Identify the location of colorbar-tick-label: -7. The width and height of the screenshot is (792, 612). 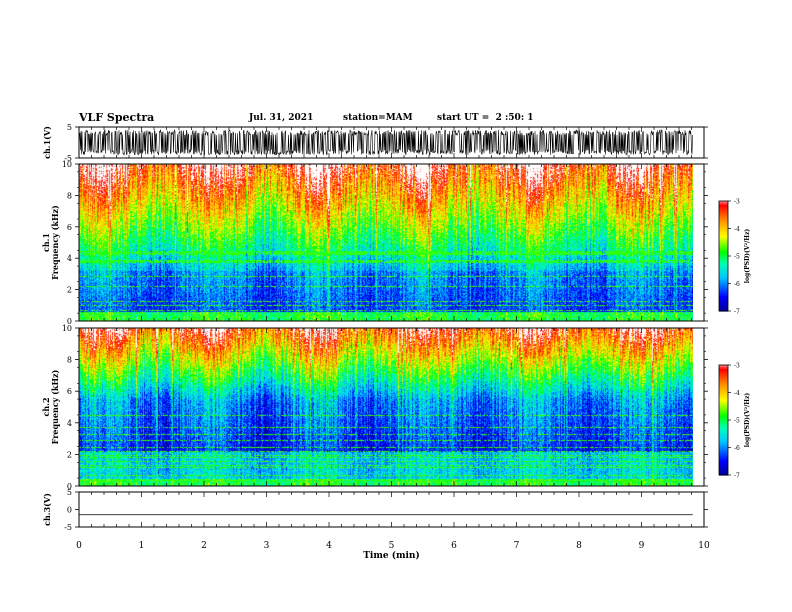
(737, 312).